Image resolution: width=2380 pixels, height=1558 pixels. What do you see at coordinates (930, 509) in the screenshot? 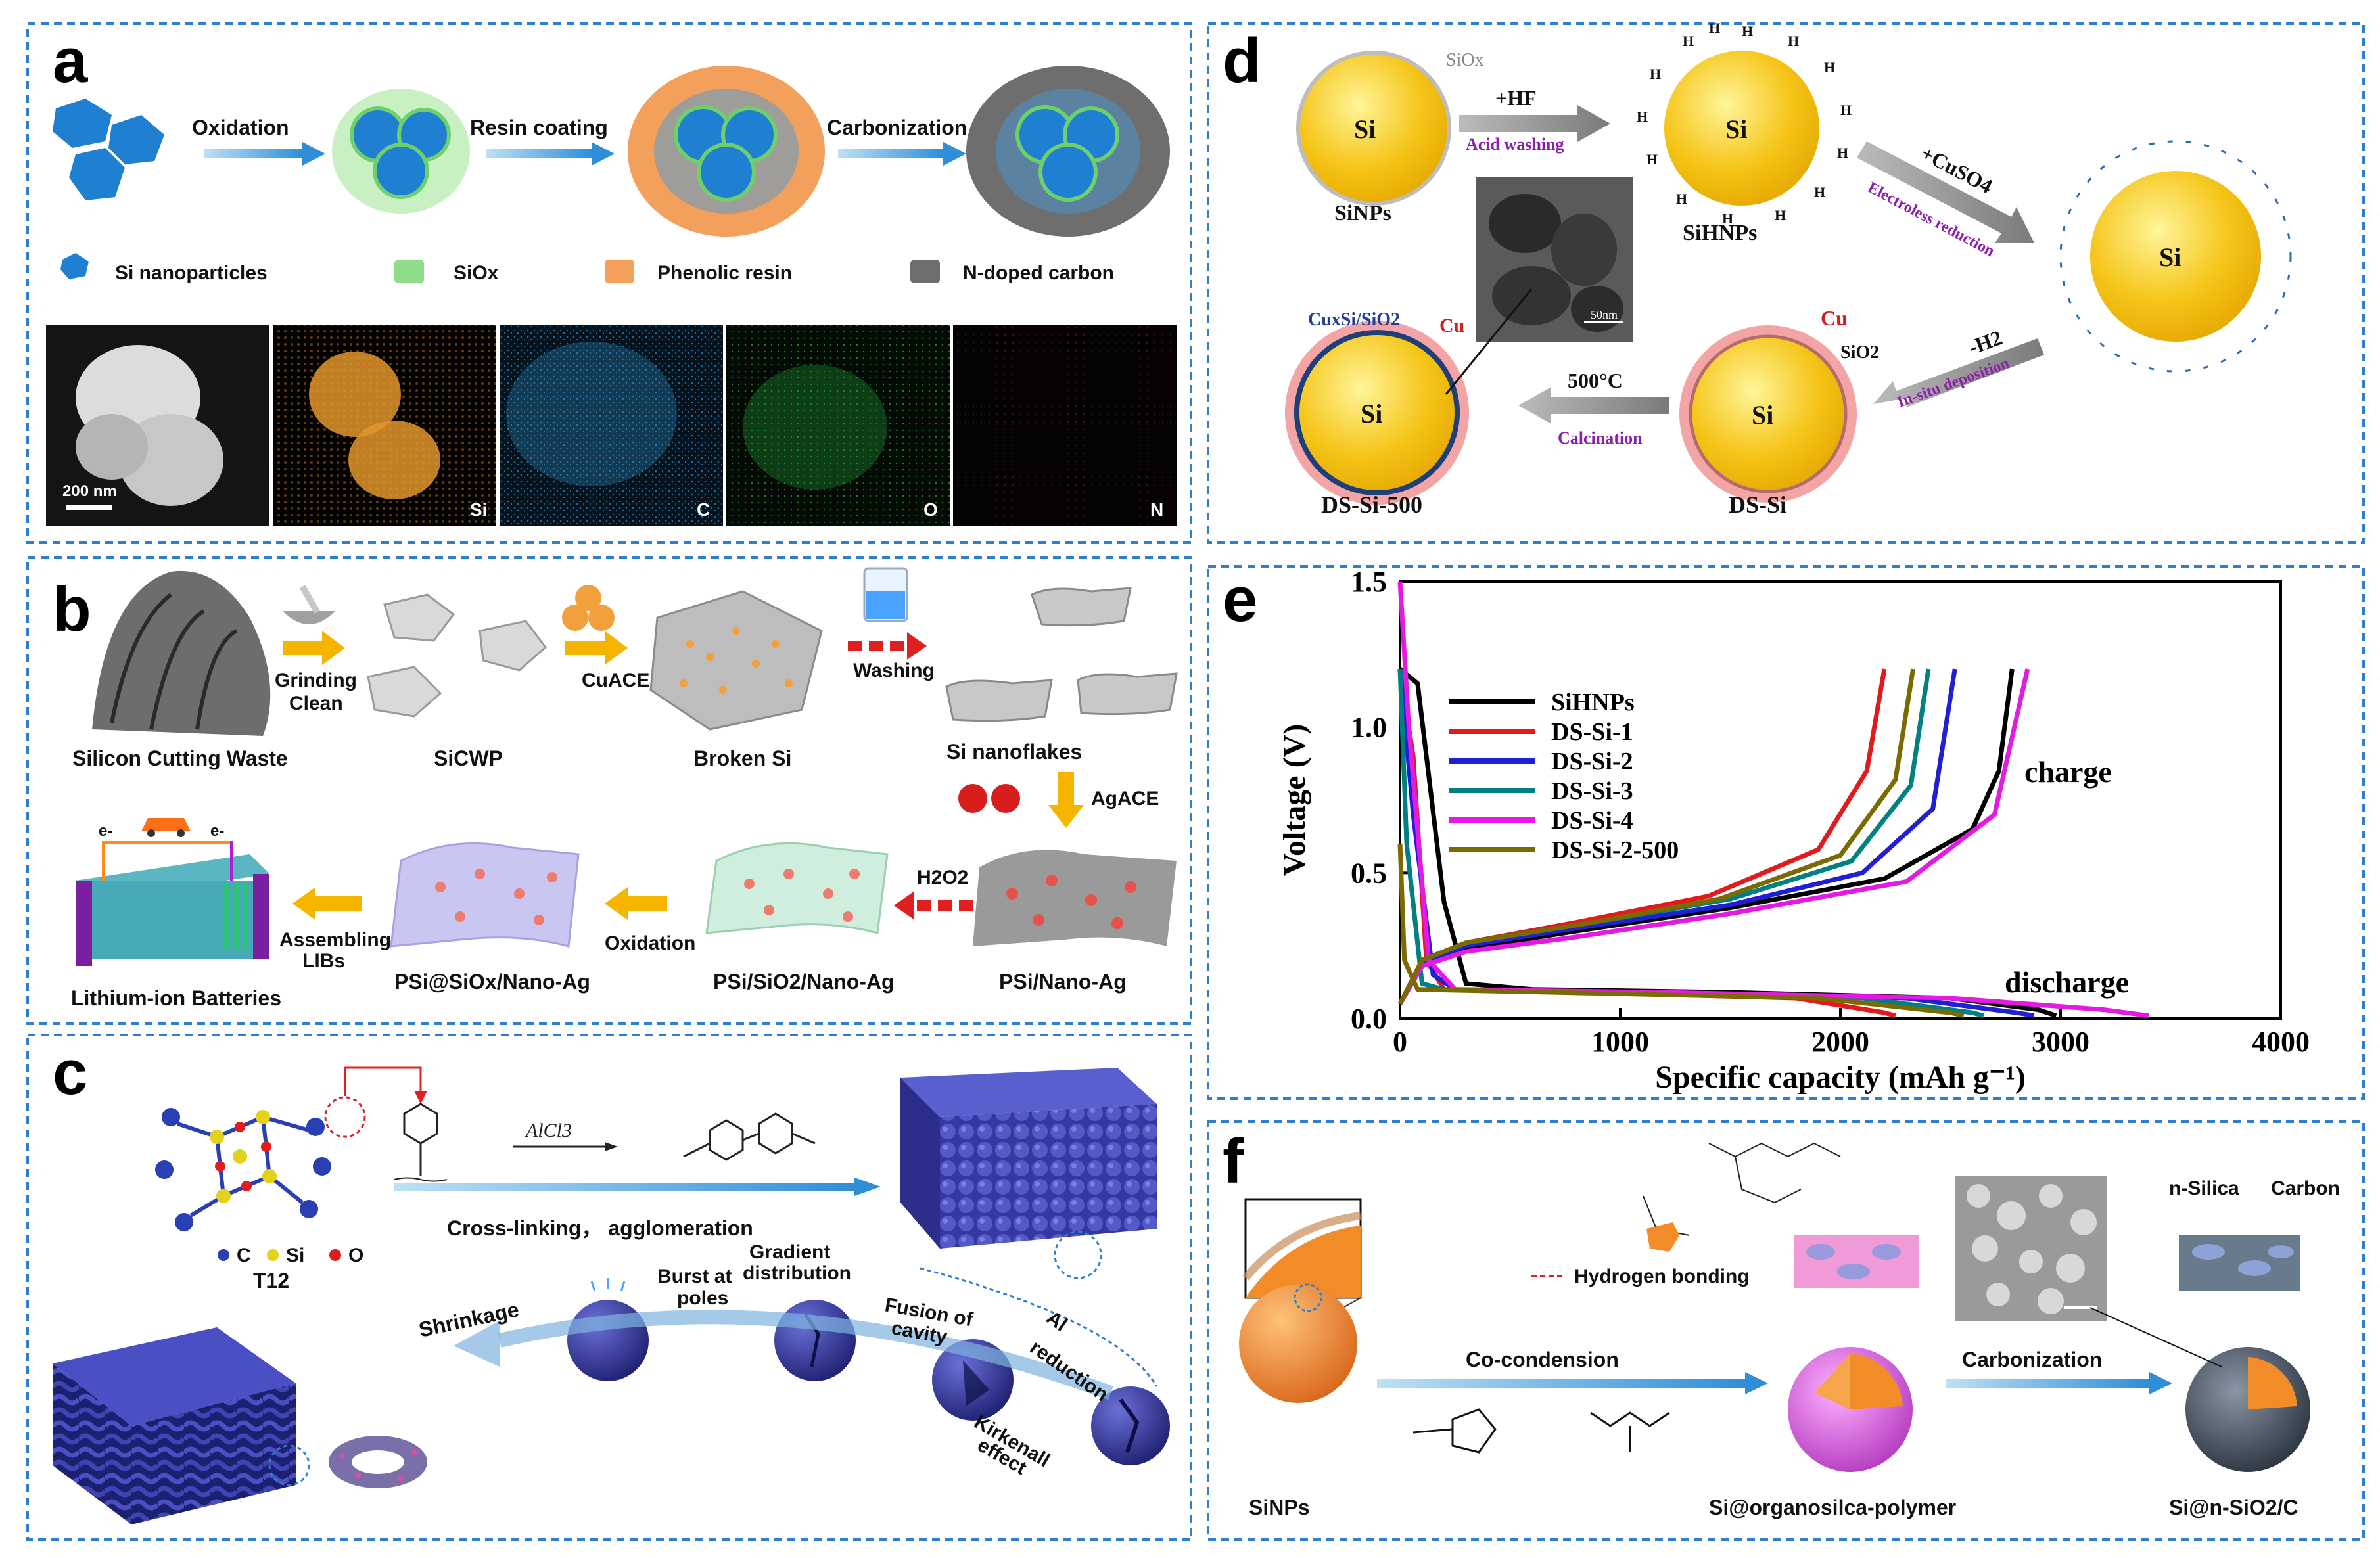
I see `map-o: O` at bounding box center [930, 509].